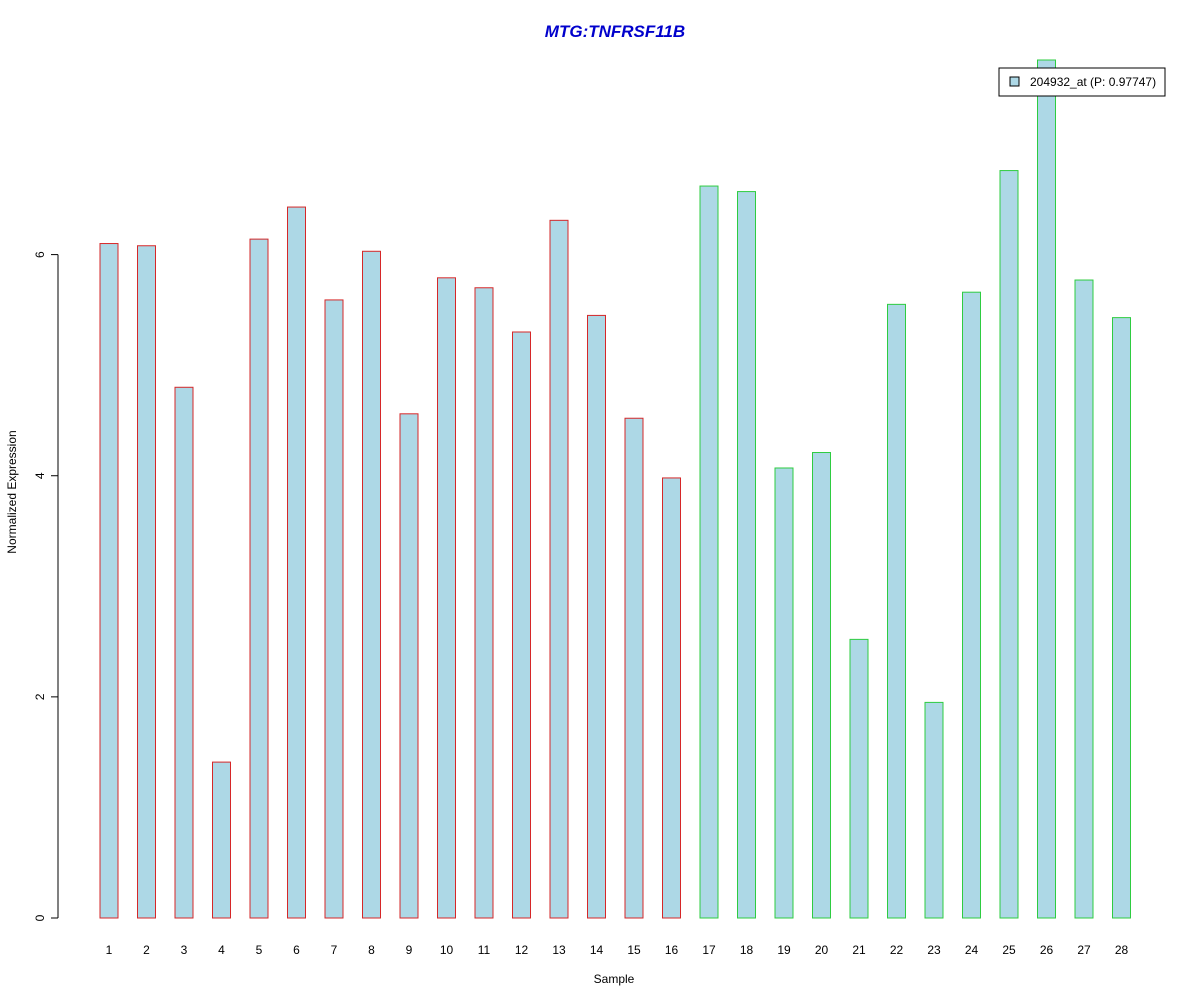 The height and width of the screenshot is (1000, 1200). I want to click on legend-label: 204932_at (P: 0.97747), so click(1093, 82).